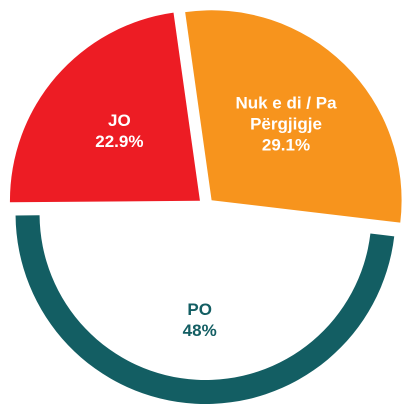 The width and height of the screenshot is (412, 417). I want to click on slice-label: JO 22.9%, so click(119, 131).